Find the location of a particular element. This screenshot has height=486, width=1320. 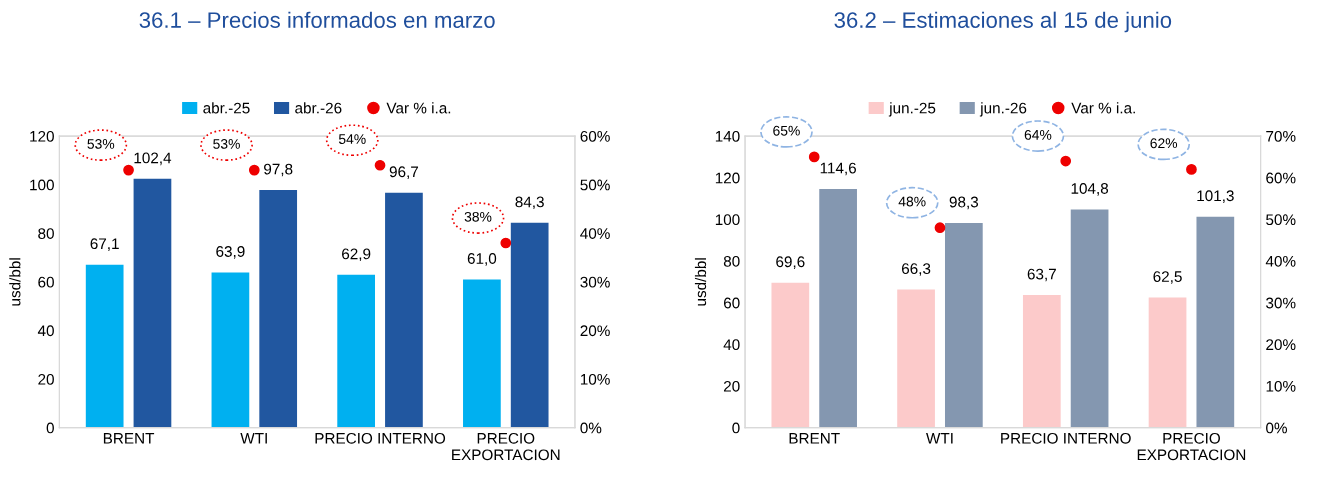

data-label: 62% is located at coordinates (1164, 143).